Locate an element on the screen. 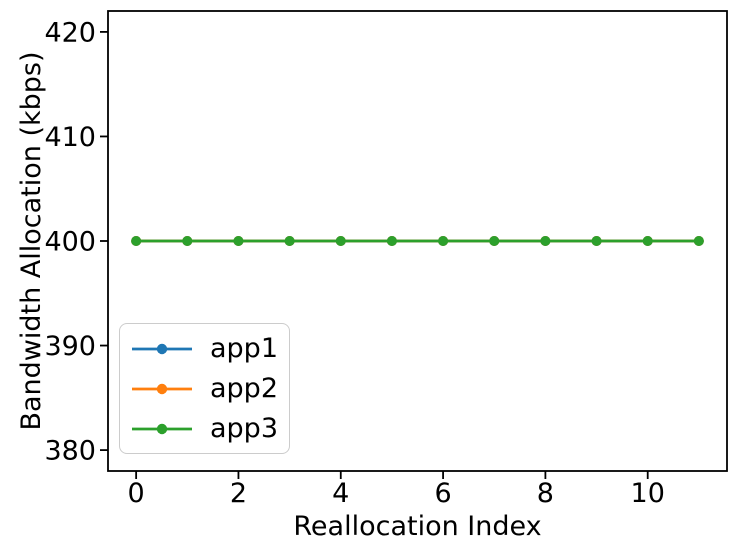  legend-label: app2 is located at coordinates (244, 388).